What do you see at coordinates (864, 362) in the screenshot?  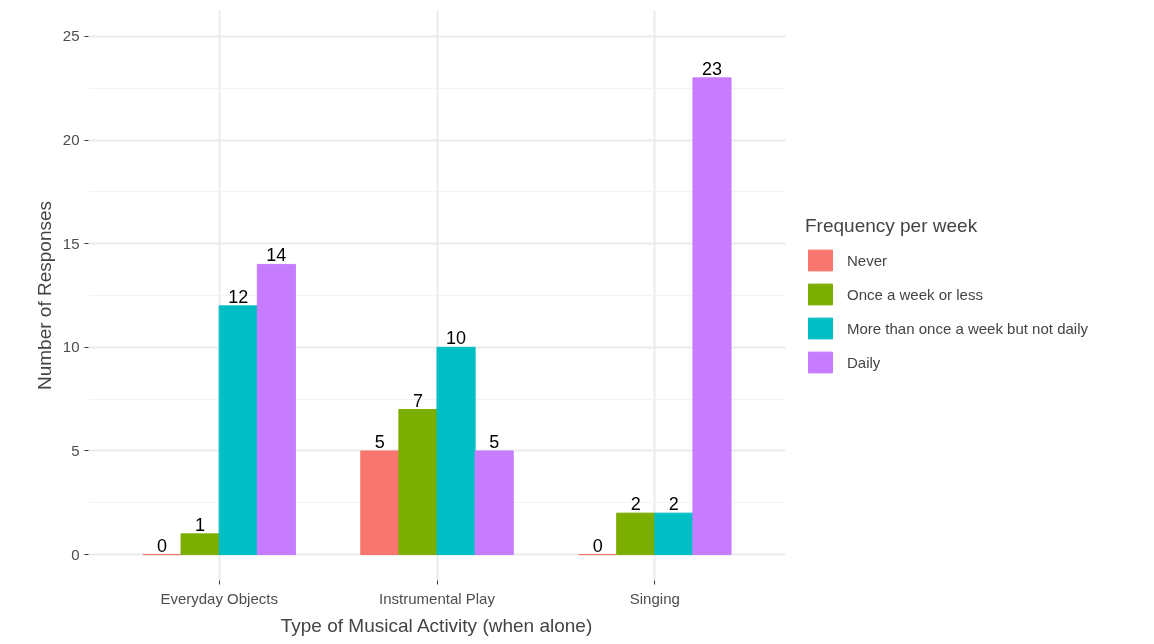 I see `legend-label: Daily` at bounding box center [864, 362].